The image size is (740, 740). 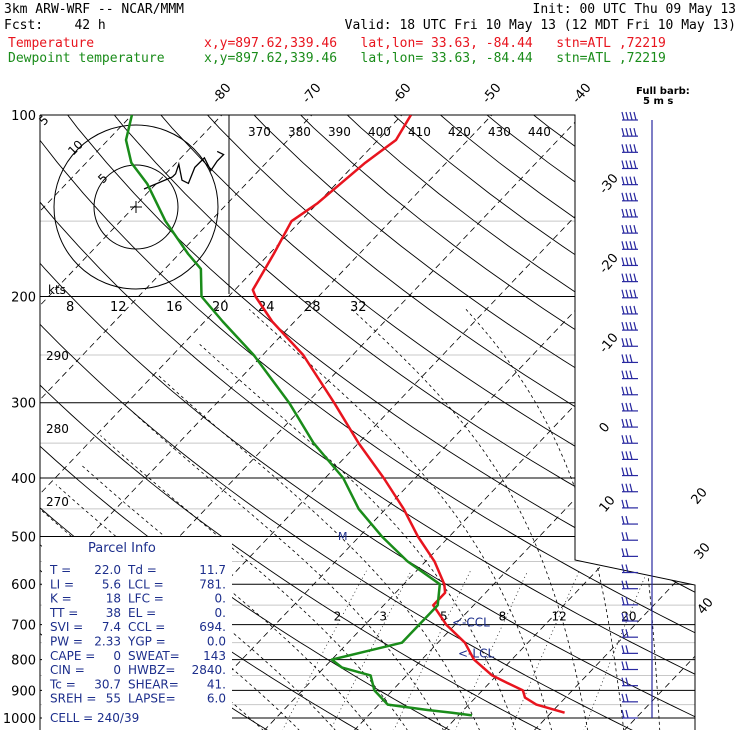 What do you see at coordinates (111, 627) in the screenshot?
I see `parcel-value: 7.4` at bounding box center [111, 627].